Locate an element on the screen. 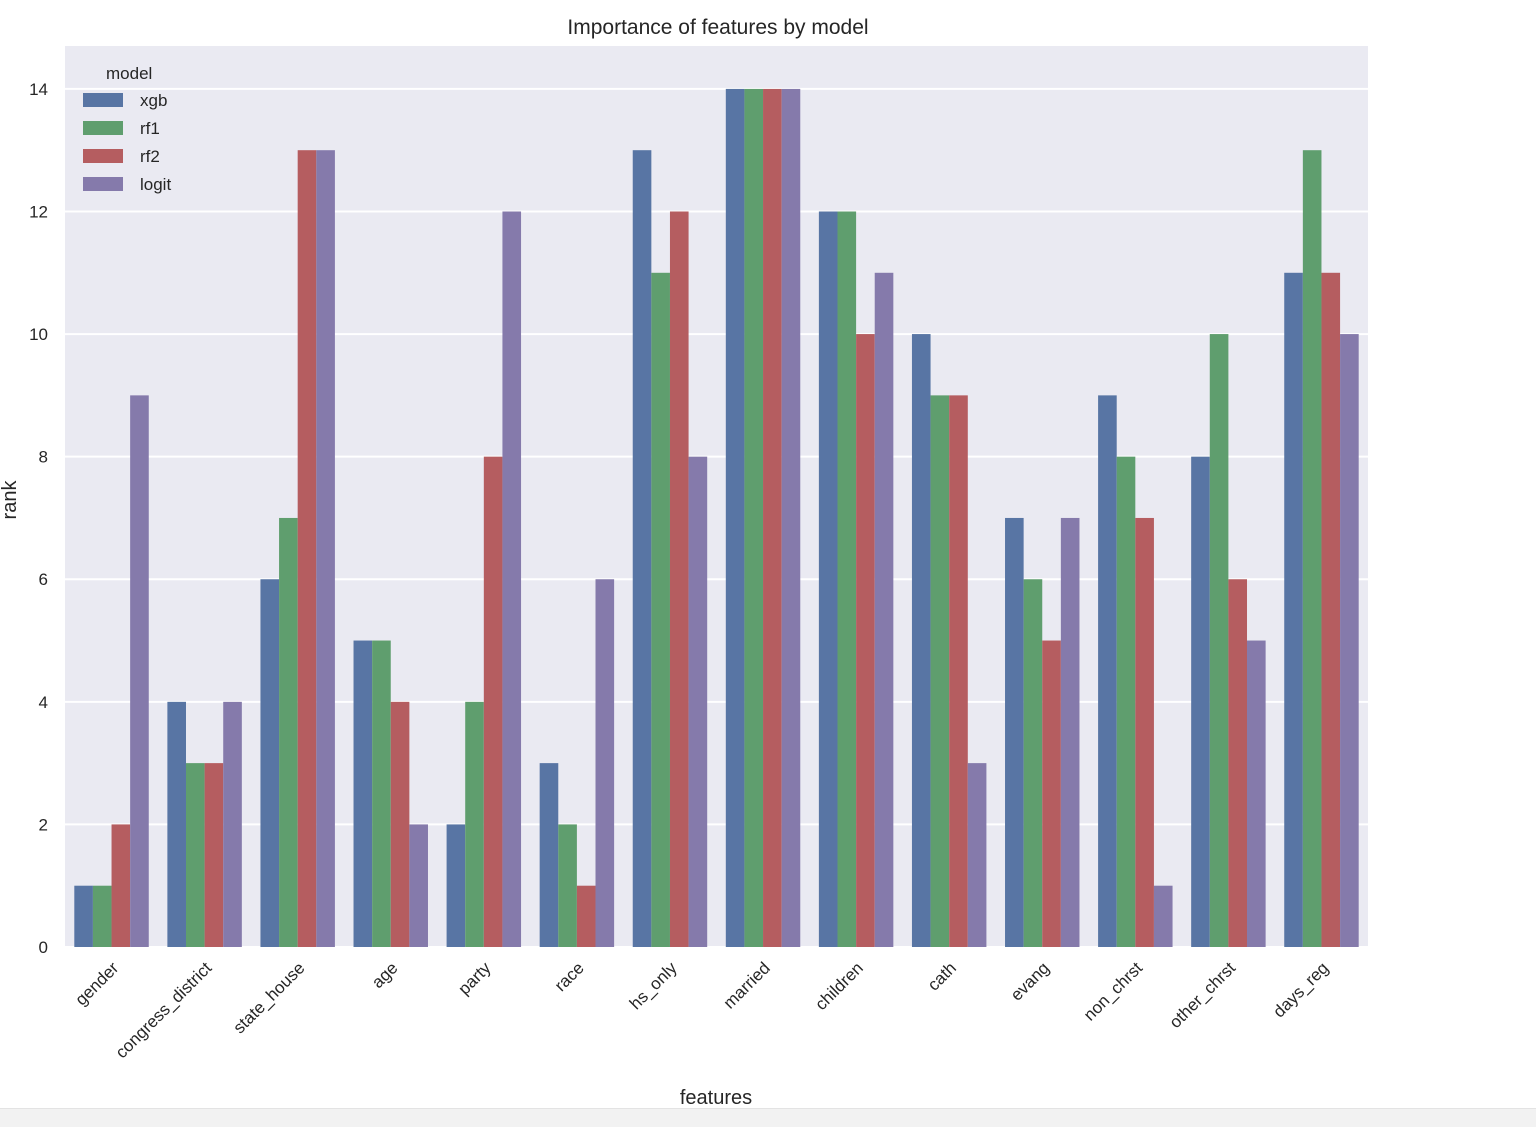 This screenshot has height=1131, width=1536. bar-logit-married is located at coordinates (791, 517).